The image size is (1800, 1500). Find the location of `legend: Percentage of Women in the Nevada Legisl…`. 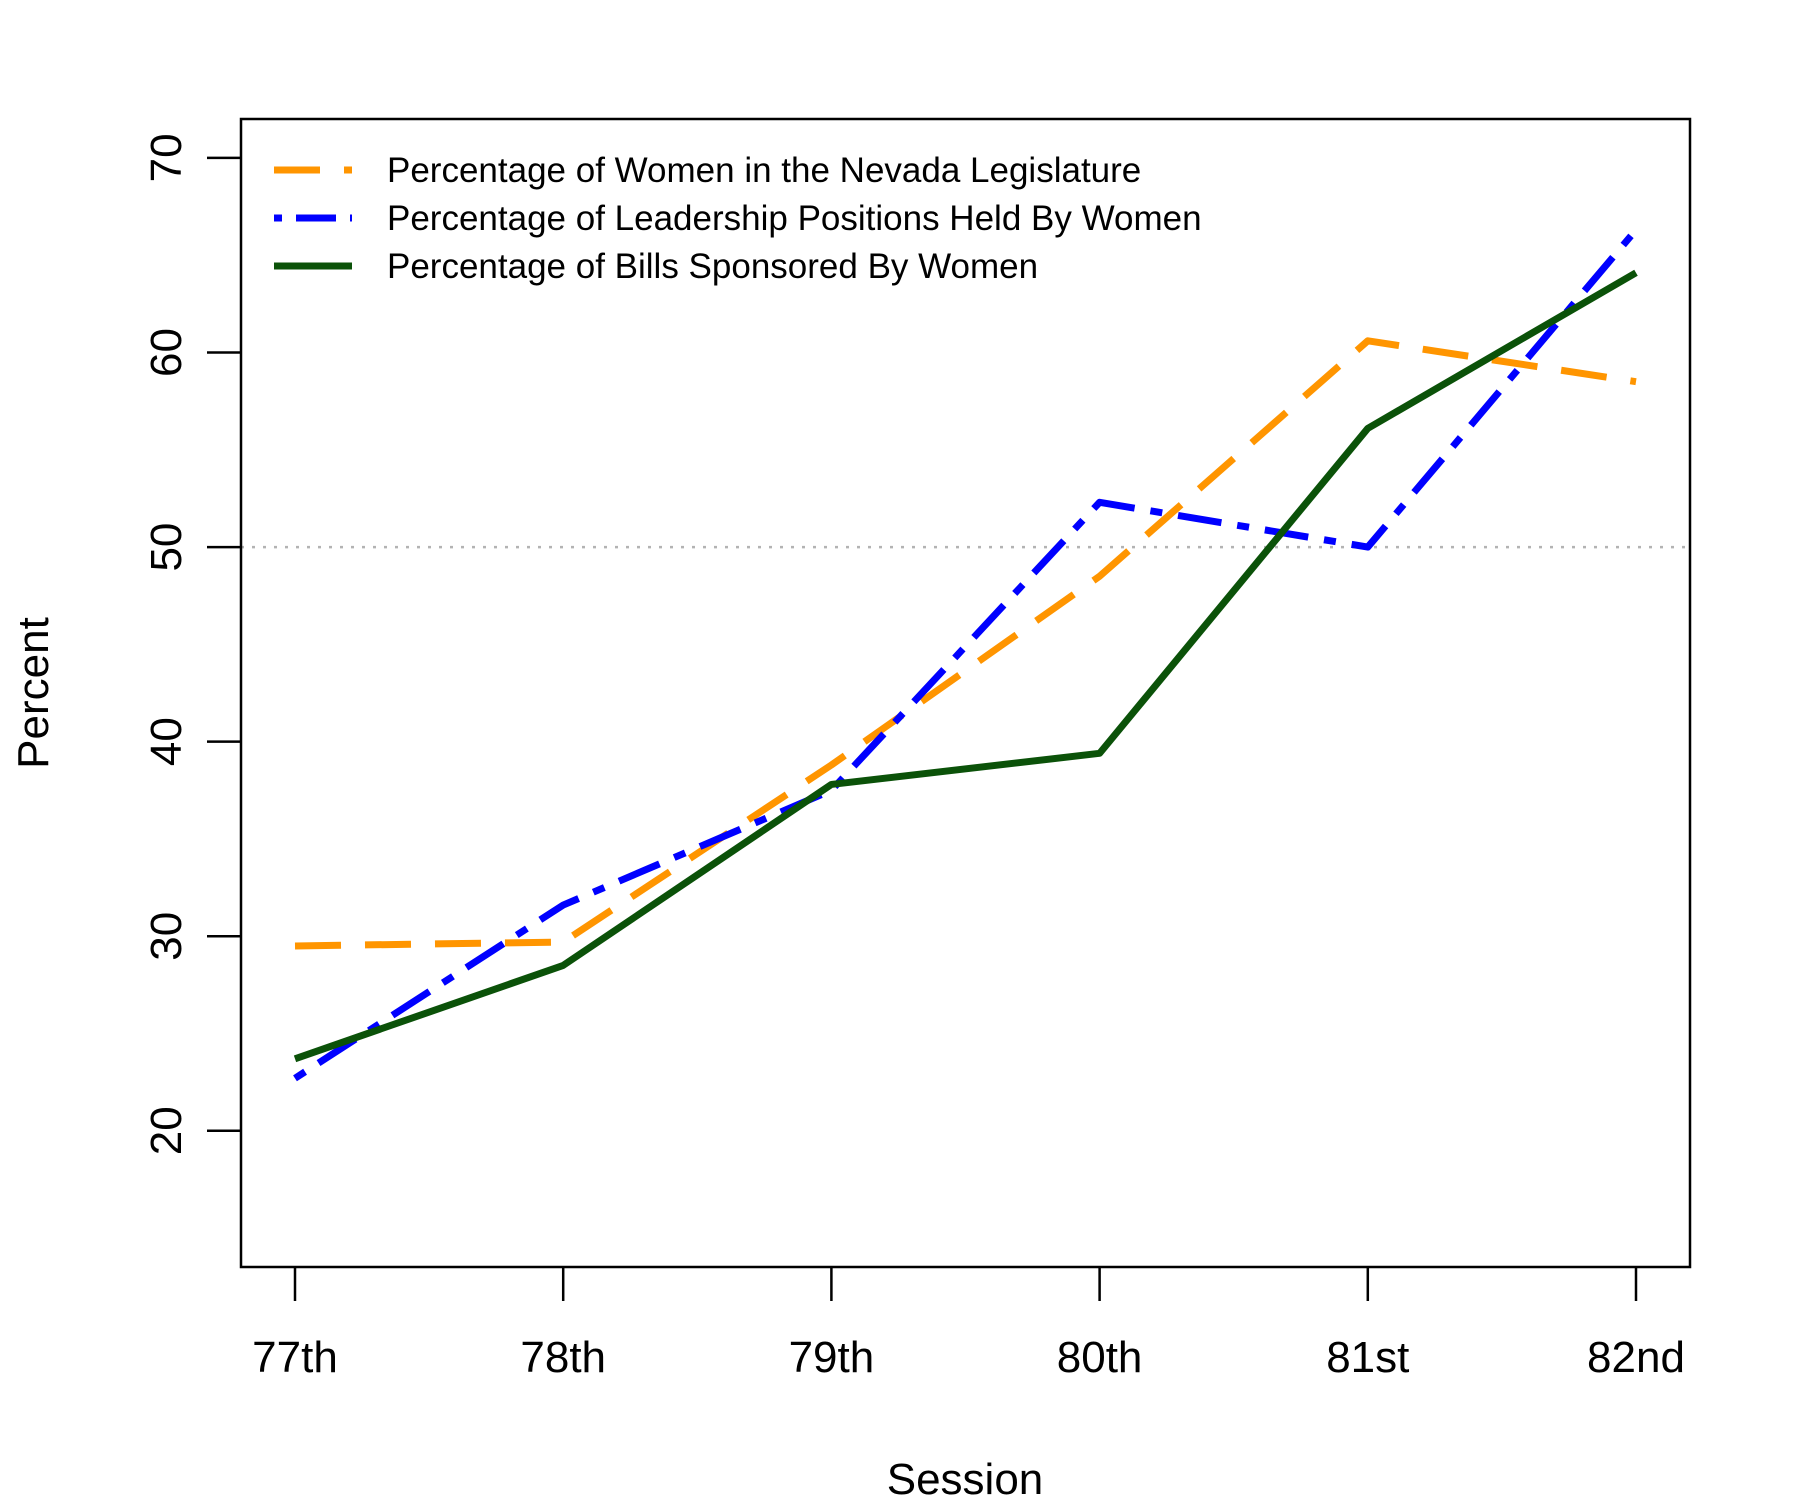

legend: Percentage of Women in the Nevada Legisl… is located at coordinates (738, 218).